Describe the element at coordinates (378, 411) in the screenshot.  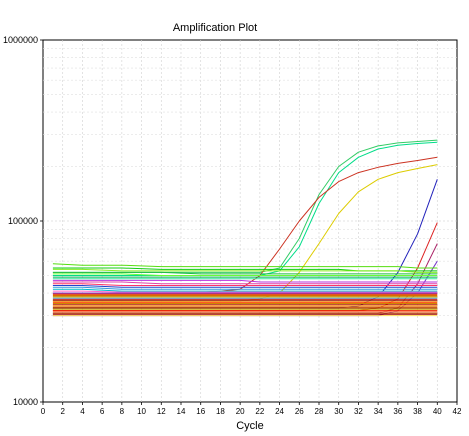
I see `x-tick-label: 34` at that location.